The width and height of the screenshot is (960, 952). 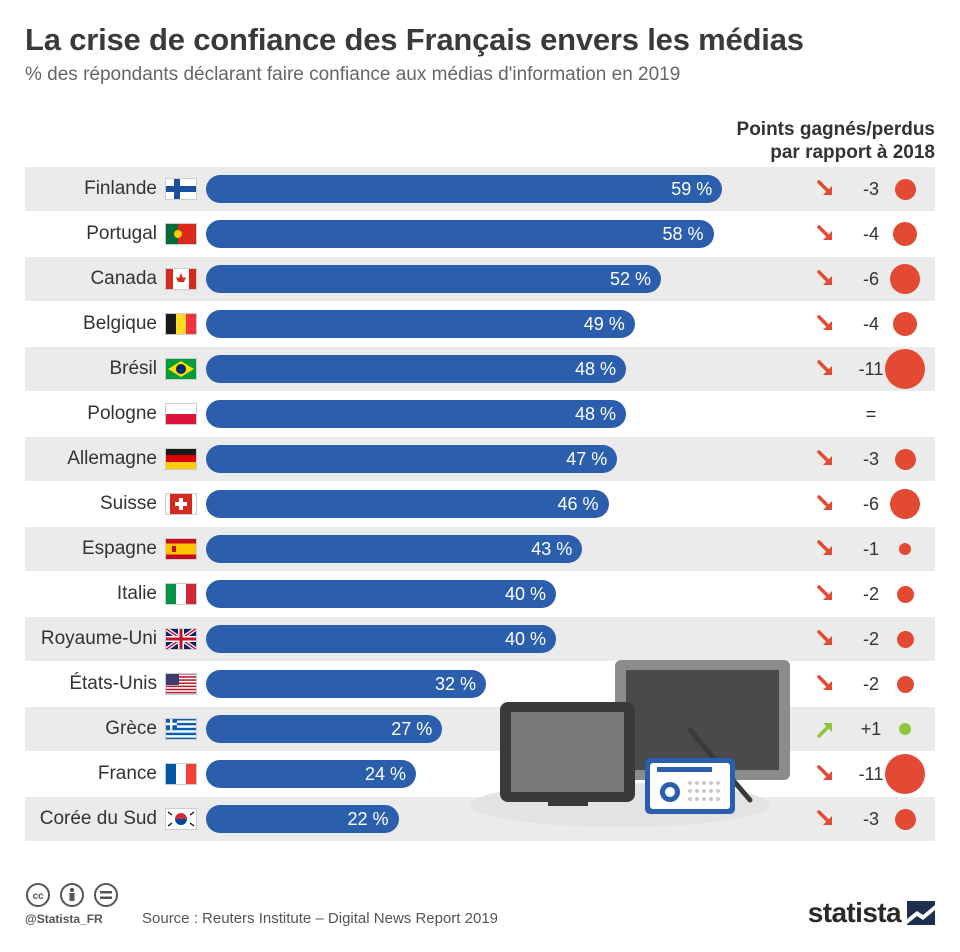 I want to click on bar-value-label: 58 %, so click(x=683, y=234).